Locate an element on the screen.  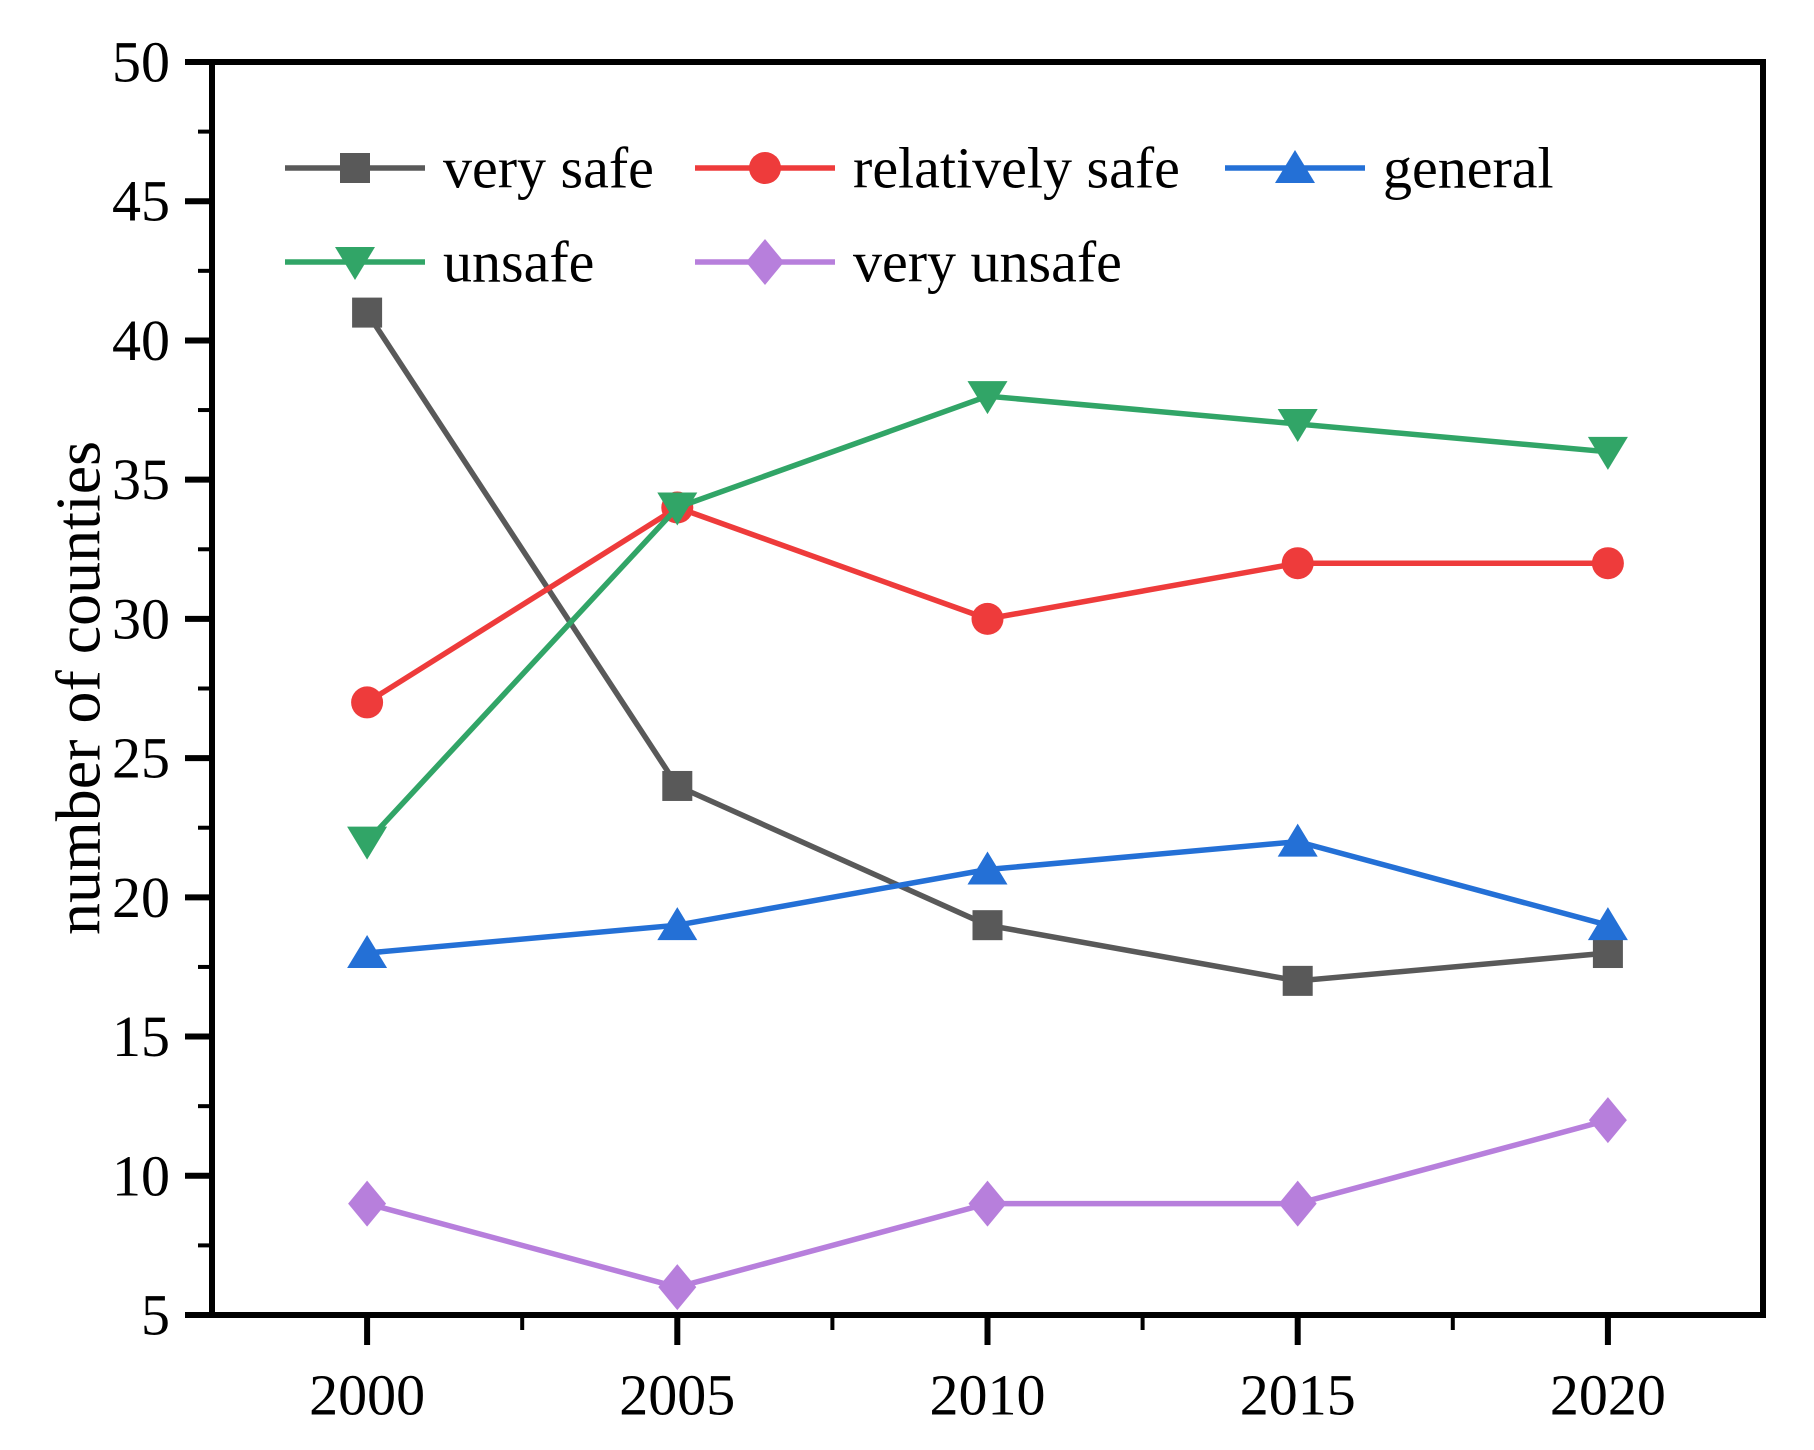
legend-item-relatively-safe: relatively safe is located at coordinates (937, 168).